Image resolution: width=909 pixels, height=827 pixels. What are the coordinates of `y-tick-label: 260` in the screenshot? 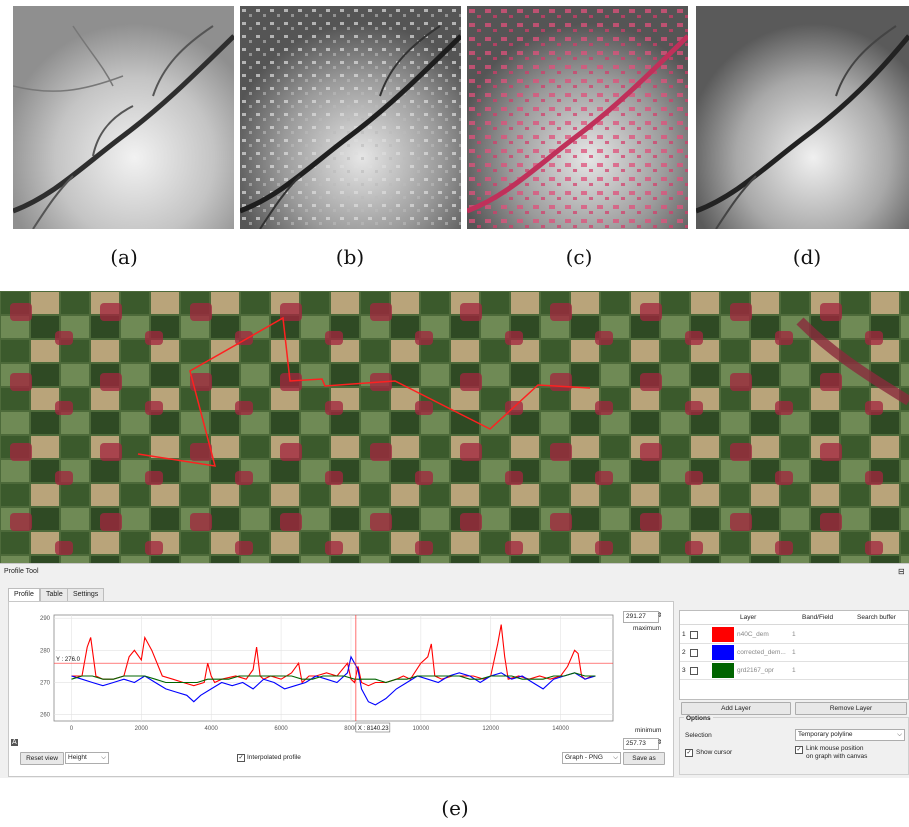 It's located at (45, 716).